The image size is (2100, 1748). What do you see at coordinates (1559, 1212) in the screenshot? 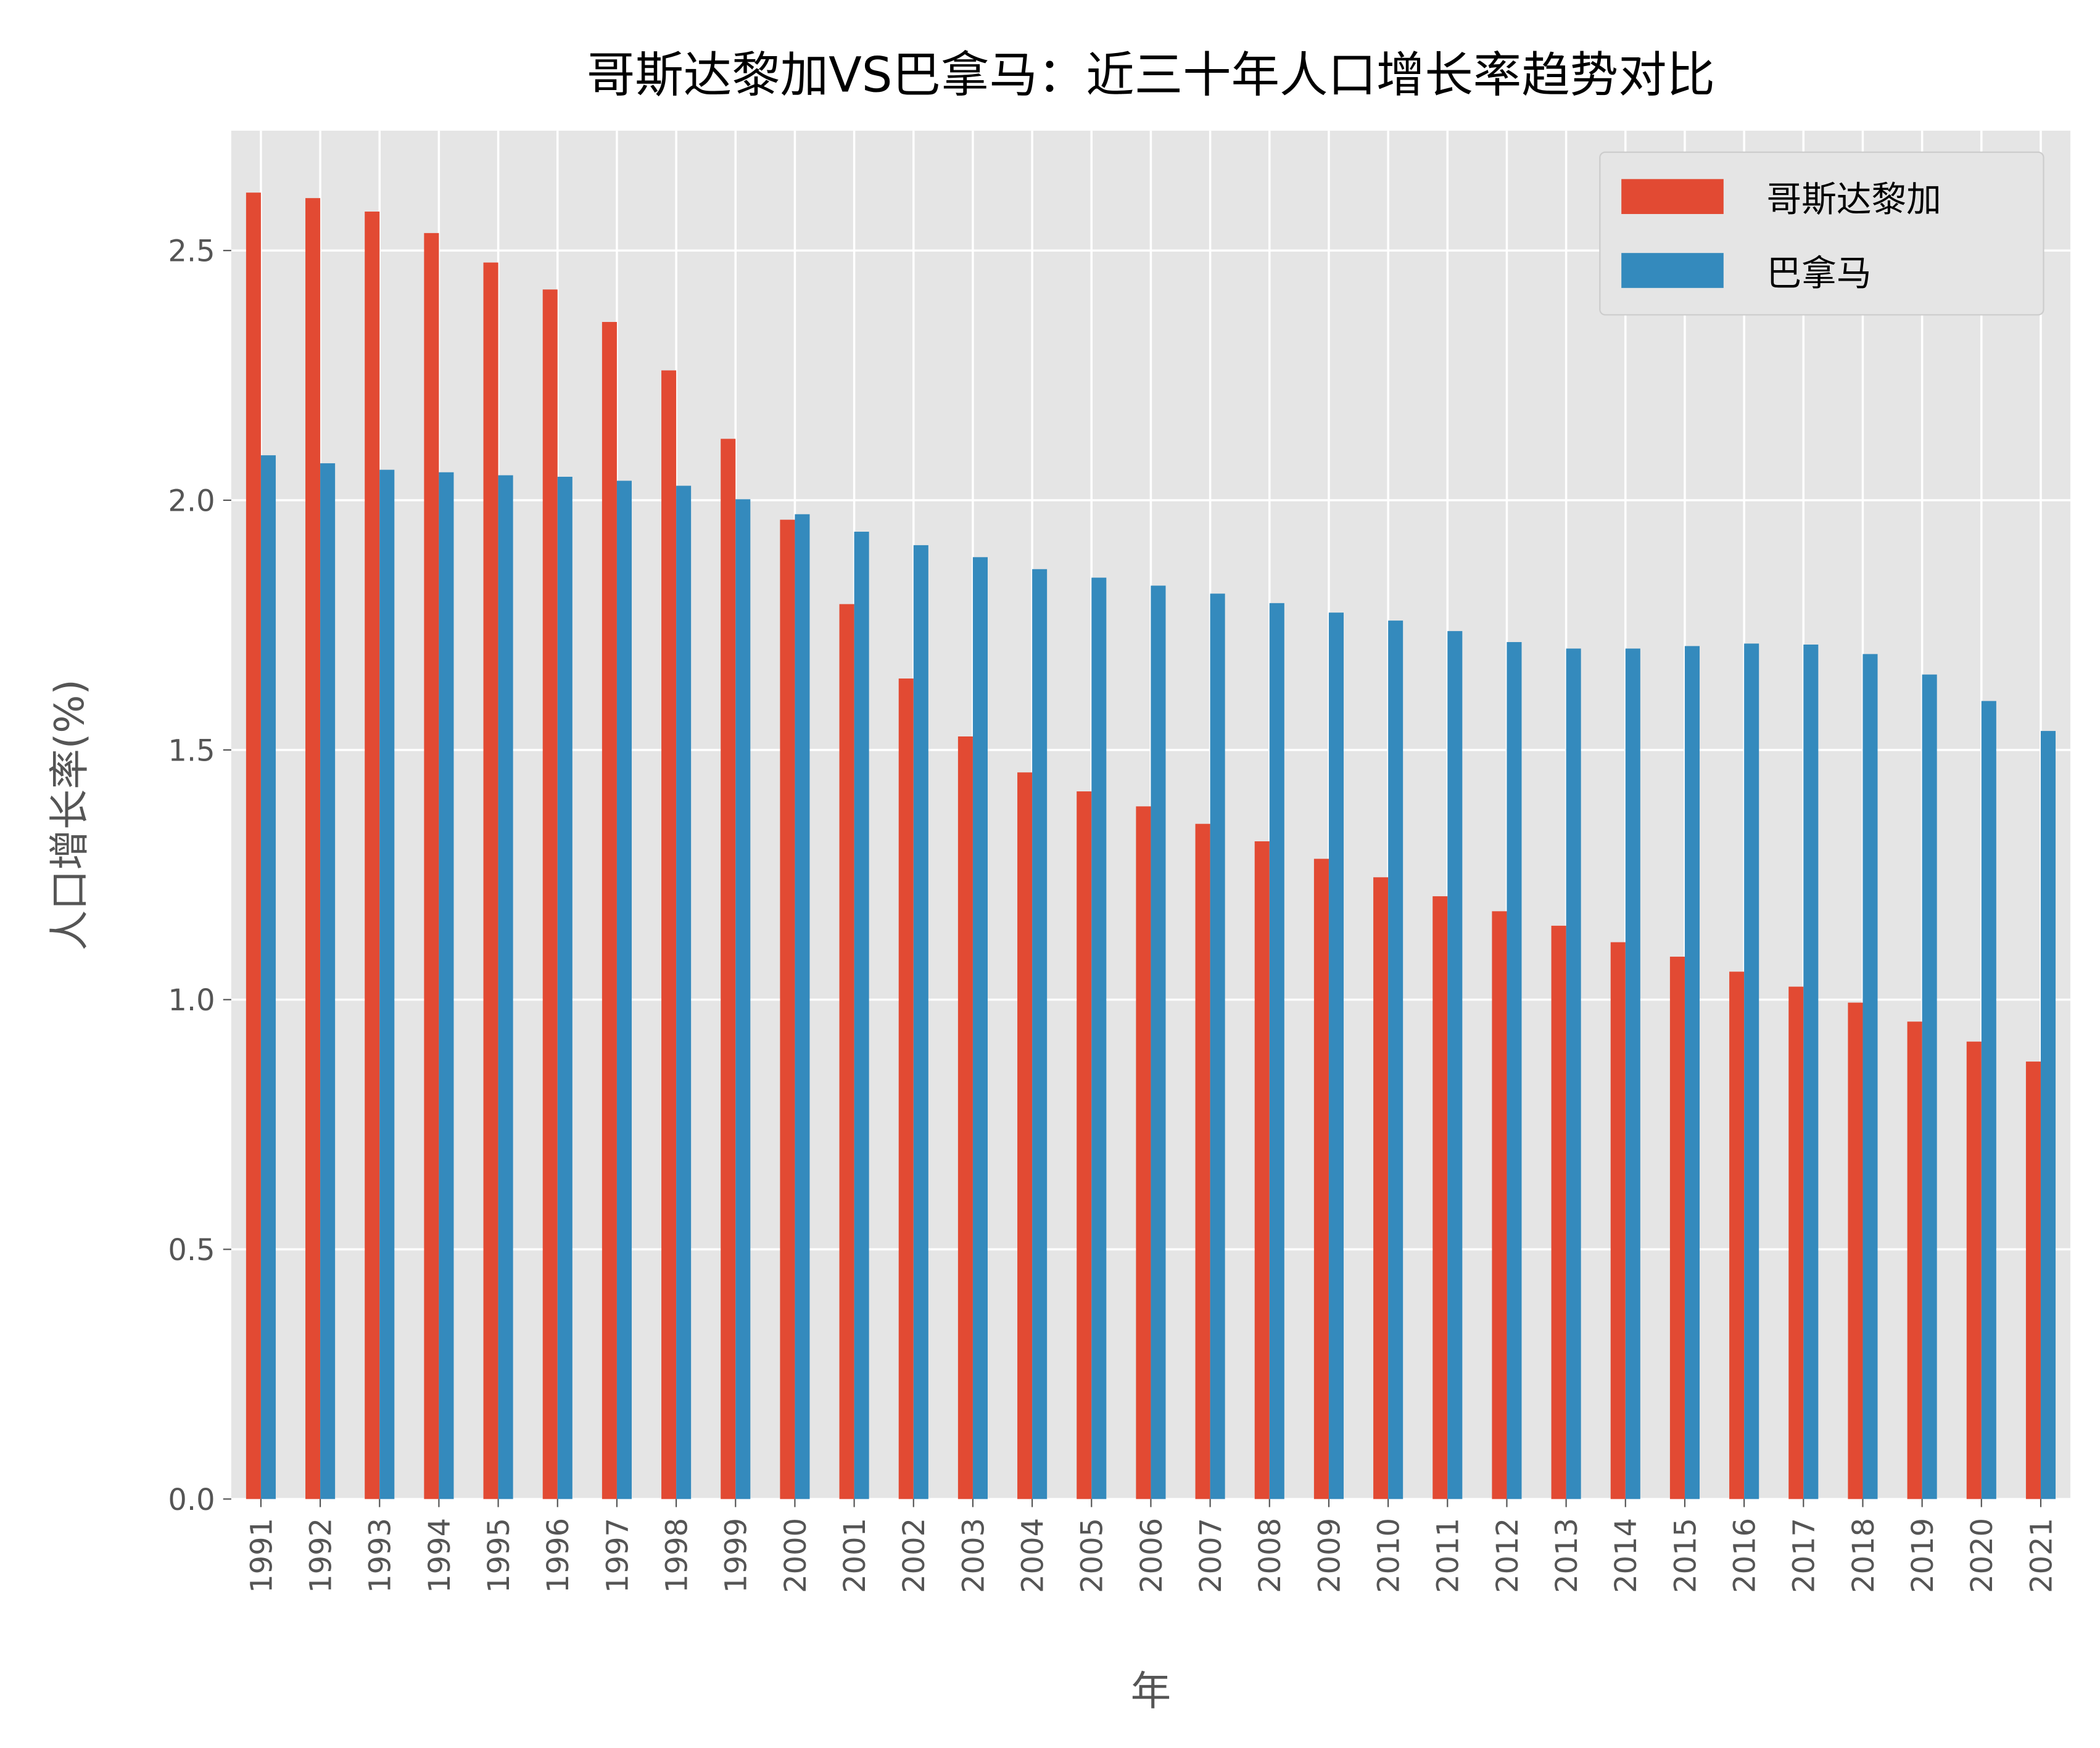
I see `bar-costa-rica-2013` at bounding box center [1559, 1212].